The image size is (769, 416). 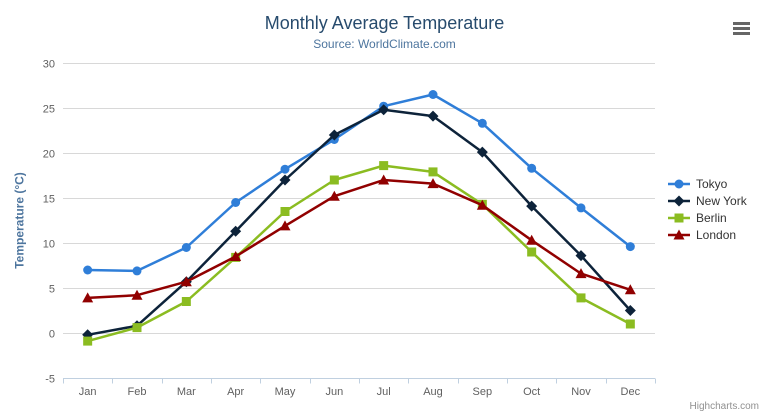 What do you see at coordinates (708, 209) in the screenshot?
I see `legend: Tokyo New York Berlin London` at bounding box center [708, 209].